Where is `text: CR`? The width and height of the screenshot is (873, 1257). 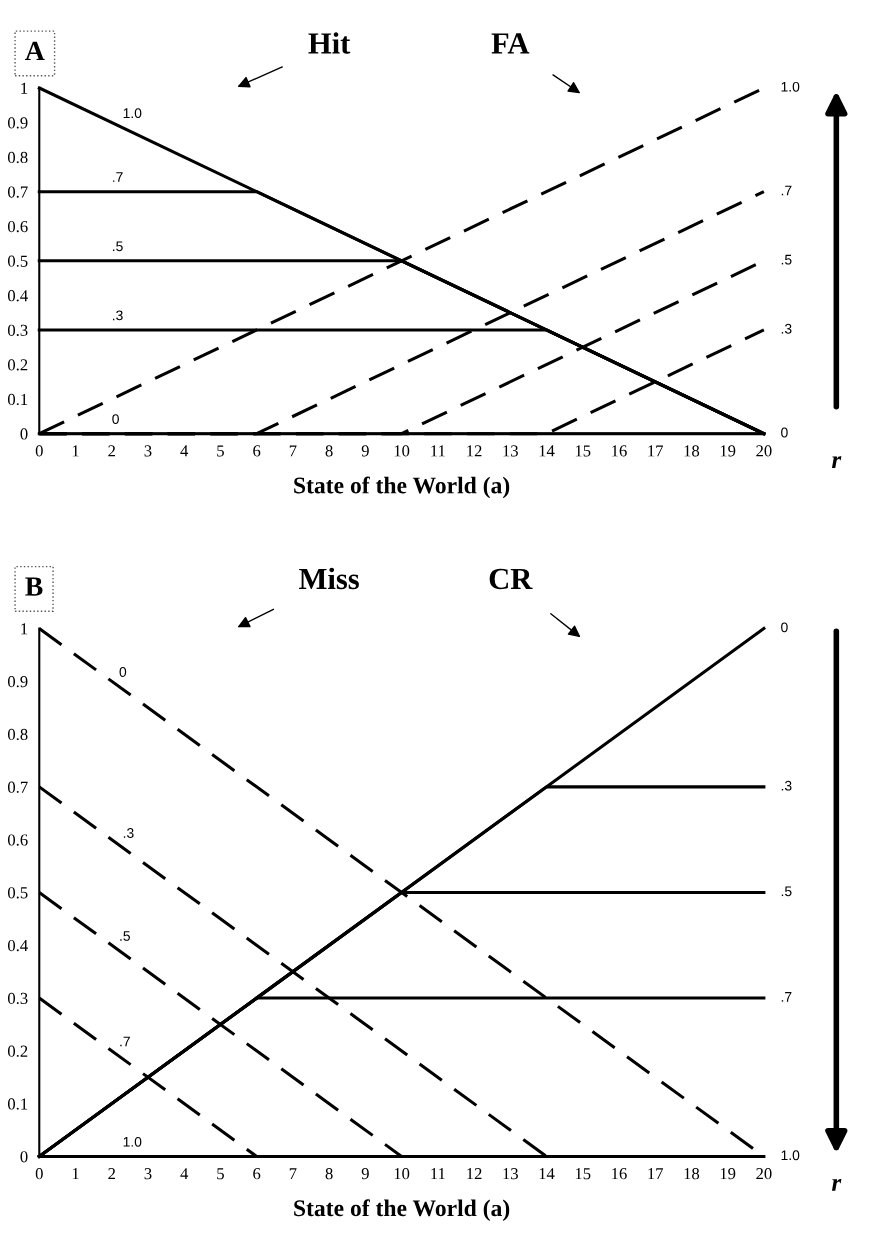 text: CR is located at coordinates (511, 579).